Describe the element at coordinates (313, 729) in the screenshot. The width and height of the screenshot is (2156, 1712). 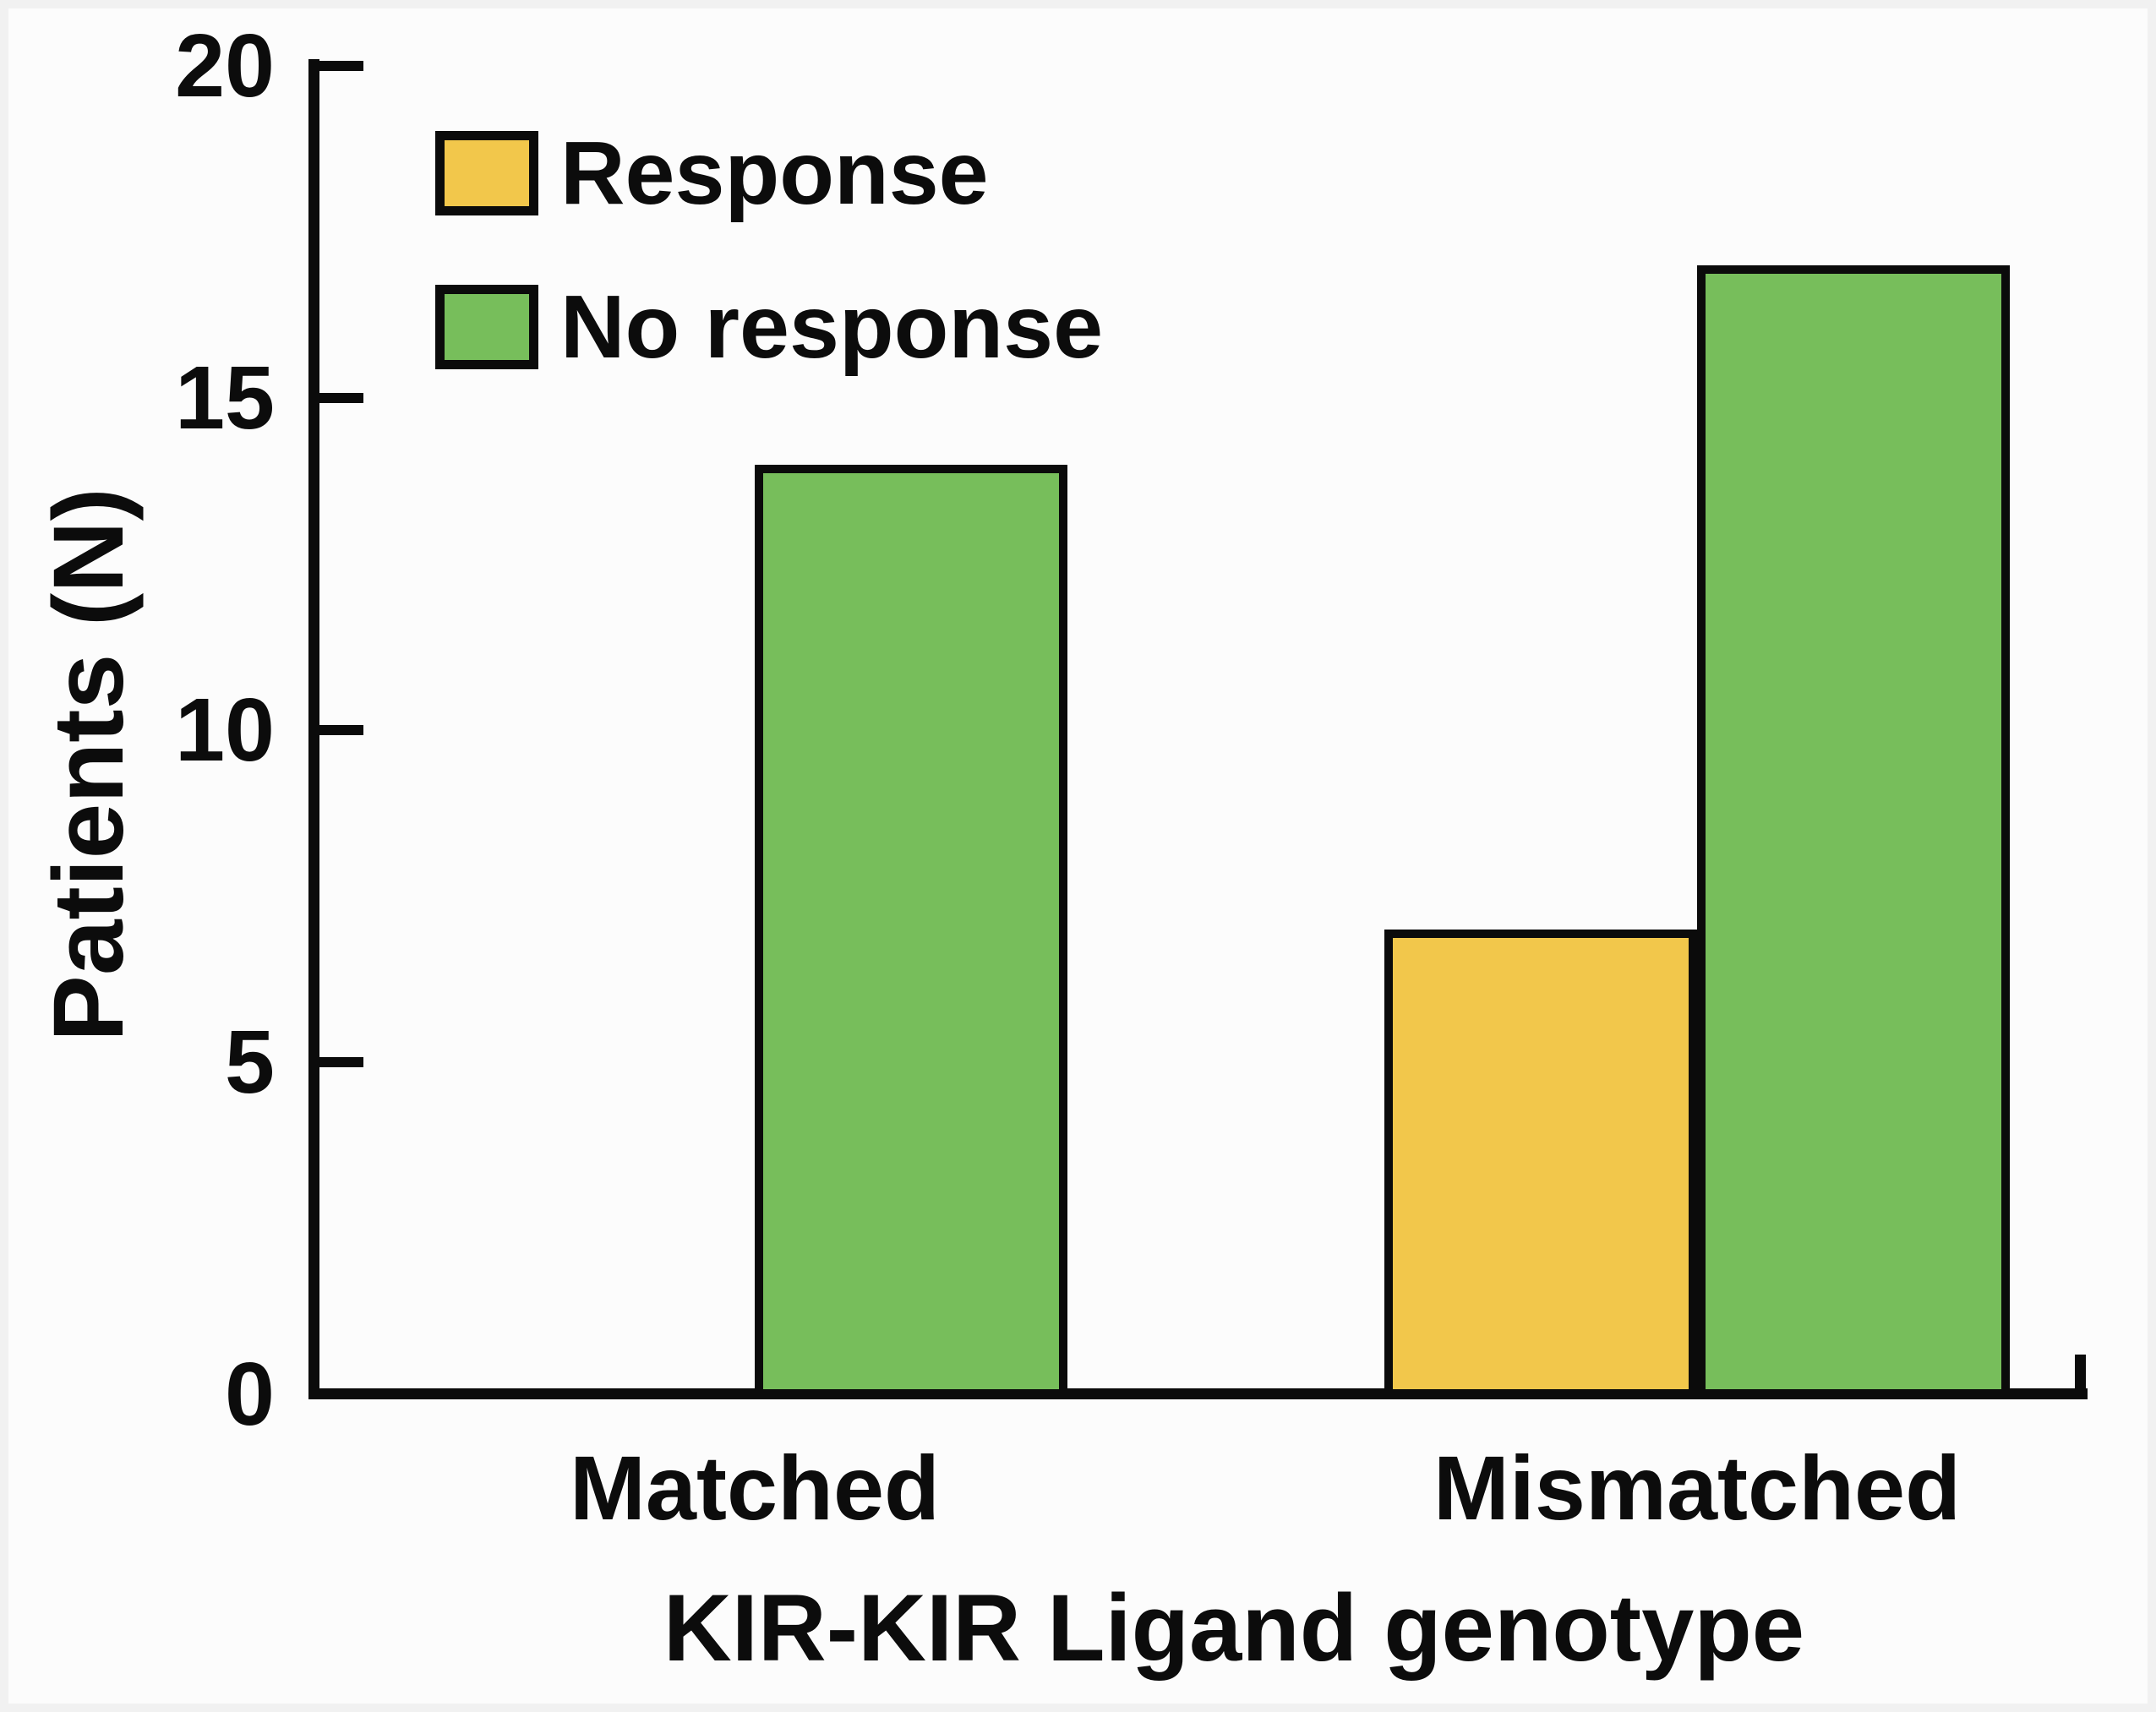
I see `y-axis-line` at that location.